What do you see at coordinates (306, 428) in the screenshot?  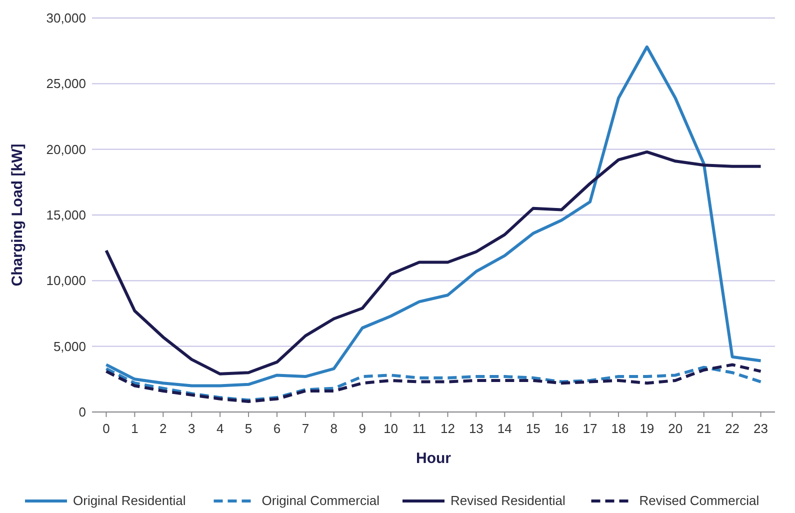 I see `x-tick-label: 7` at bounding box center [306, 428].